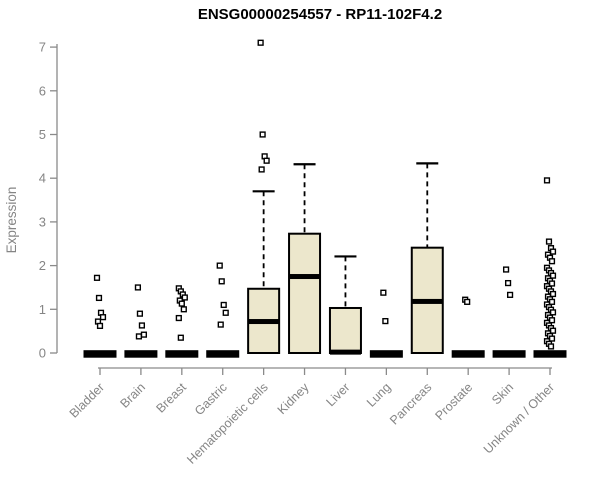 The width and height of the screenshot is (600, 500). I want to click on x-tick-label-breast: Breast, so click(171, 398).